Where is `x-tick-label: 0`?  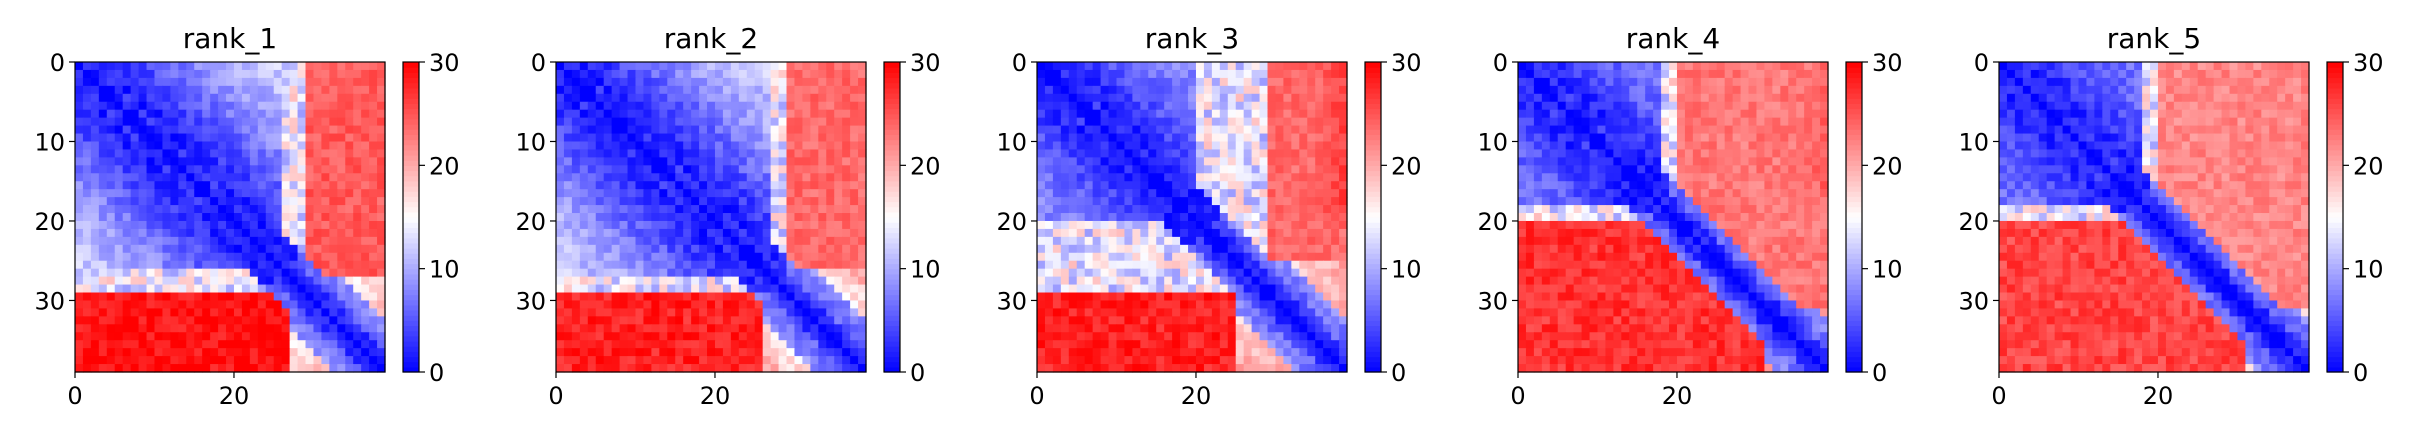 x-tick-label: 0 is located at coordinates (1036, 396).